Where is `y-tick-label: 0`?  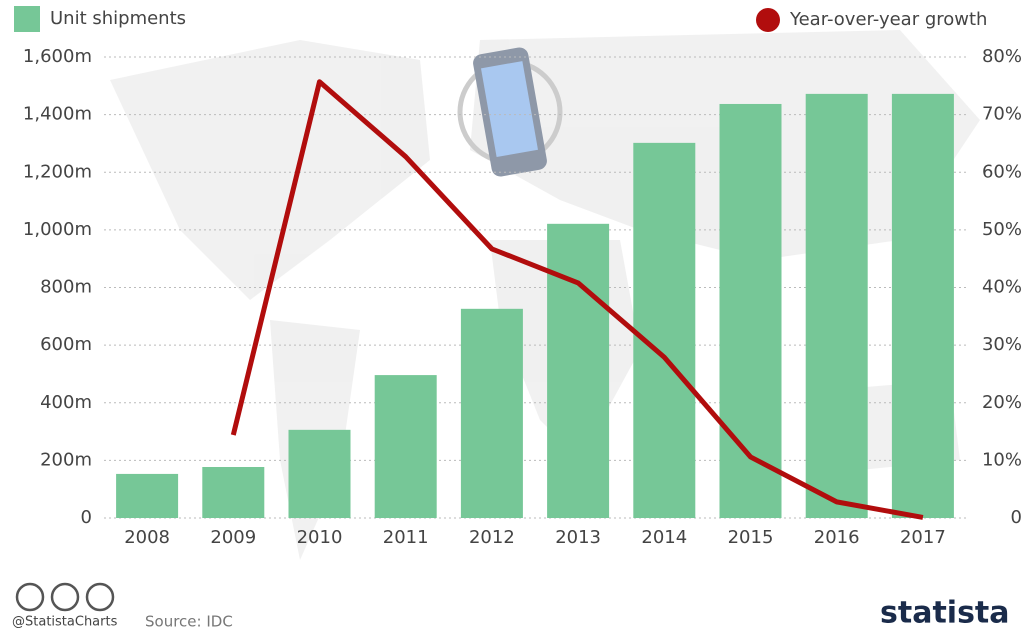 y-tick-label: 0 is located at coordinates (86, 517).